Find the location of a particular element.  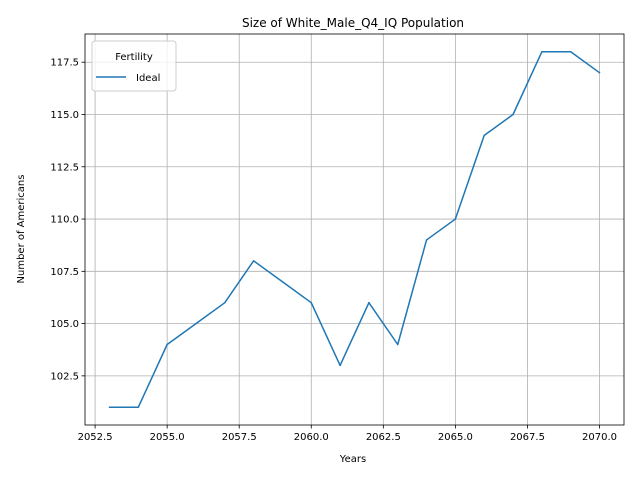

x-tick-label: 2070.0 is located at coordinates (599, 437).